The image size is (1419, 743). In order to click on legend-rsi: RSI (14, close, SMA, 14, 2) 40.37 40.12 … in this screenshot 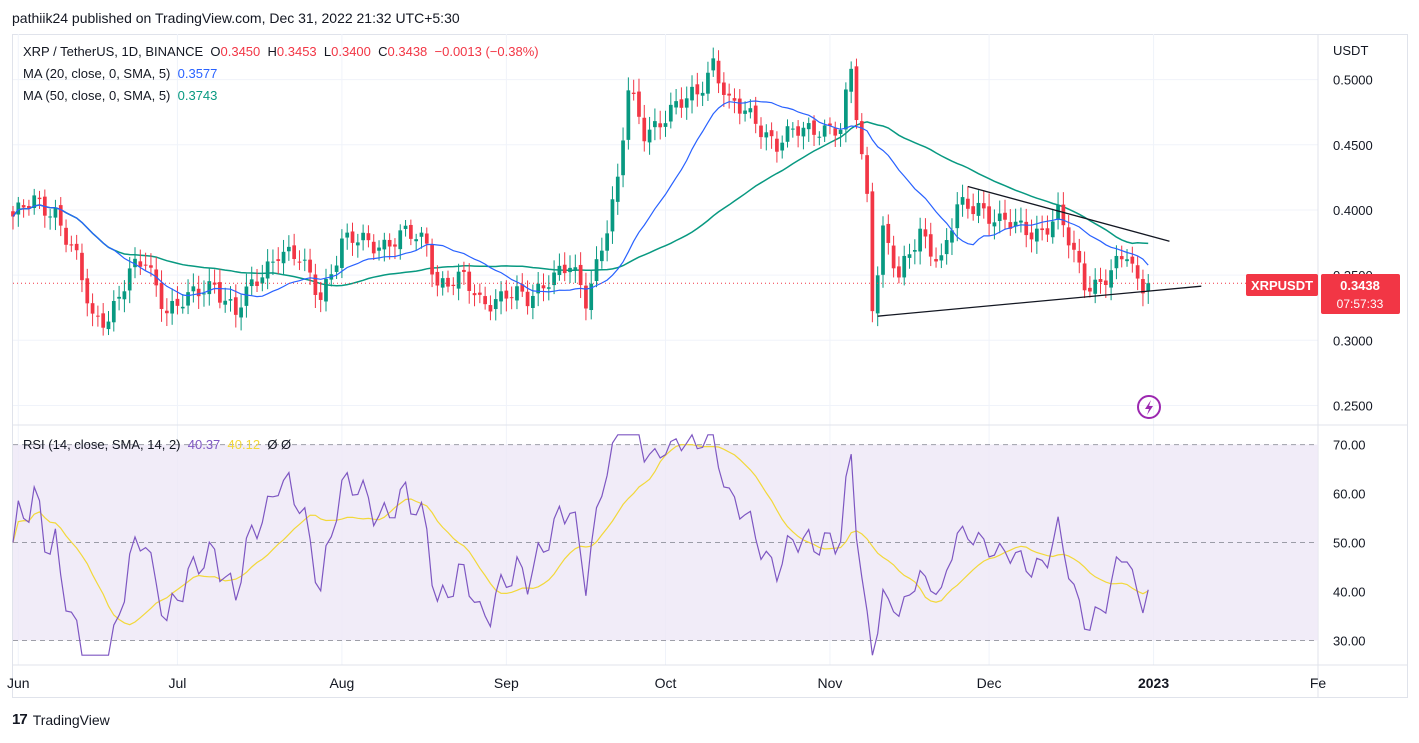, I will do `click(157, 444)`.